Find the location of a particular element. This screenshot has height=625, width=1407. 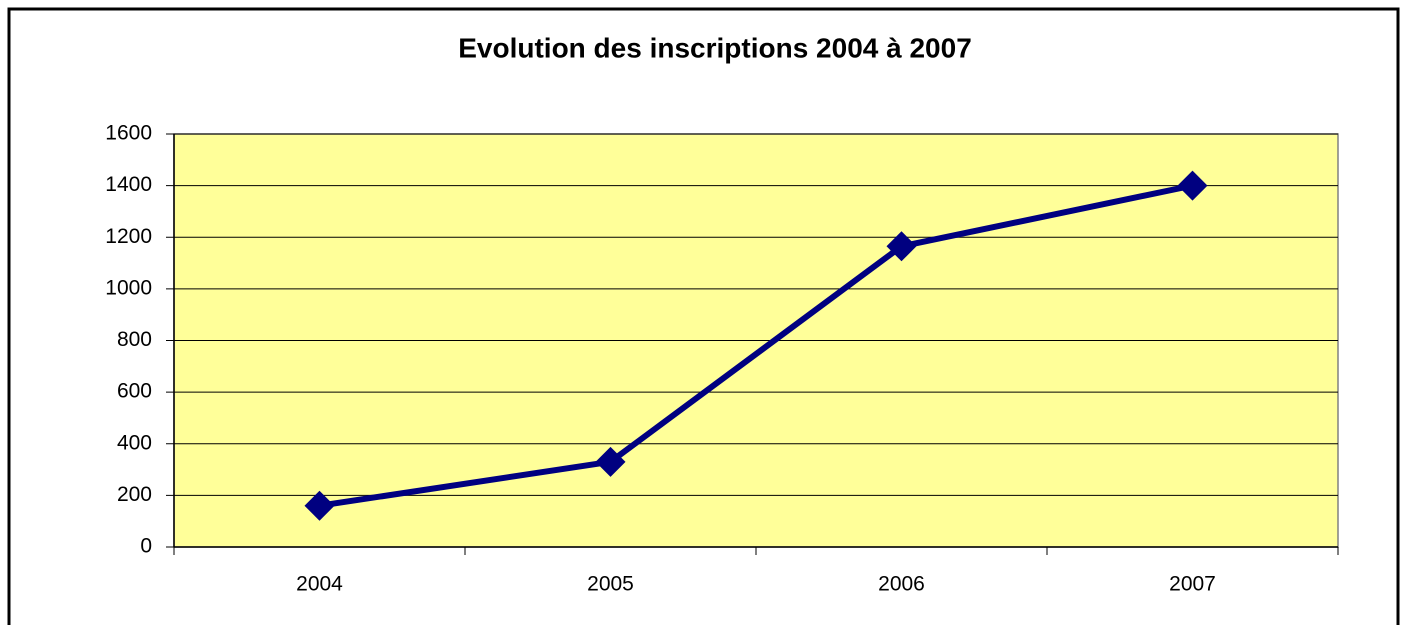

x-tick-label: 2005 is located at coordinates (610, 584).